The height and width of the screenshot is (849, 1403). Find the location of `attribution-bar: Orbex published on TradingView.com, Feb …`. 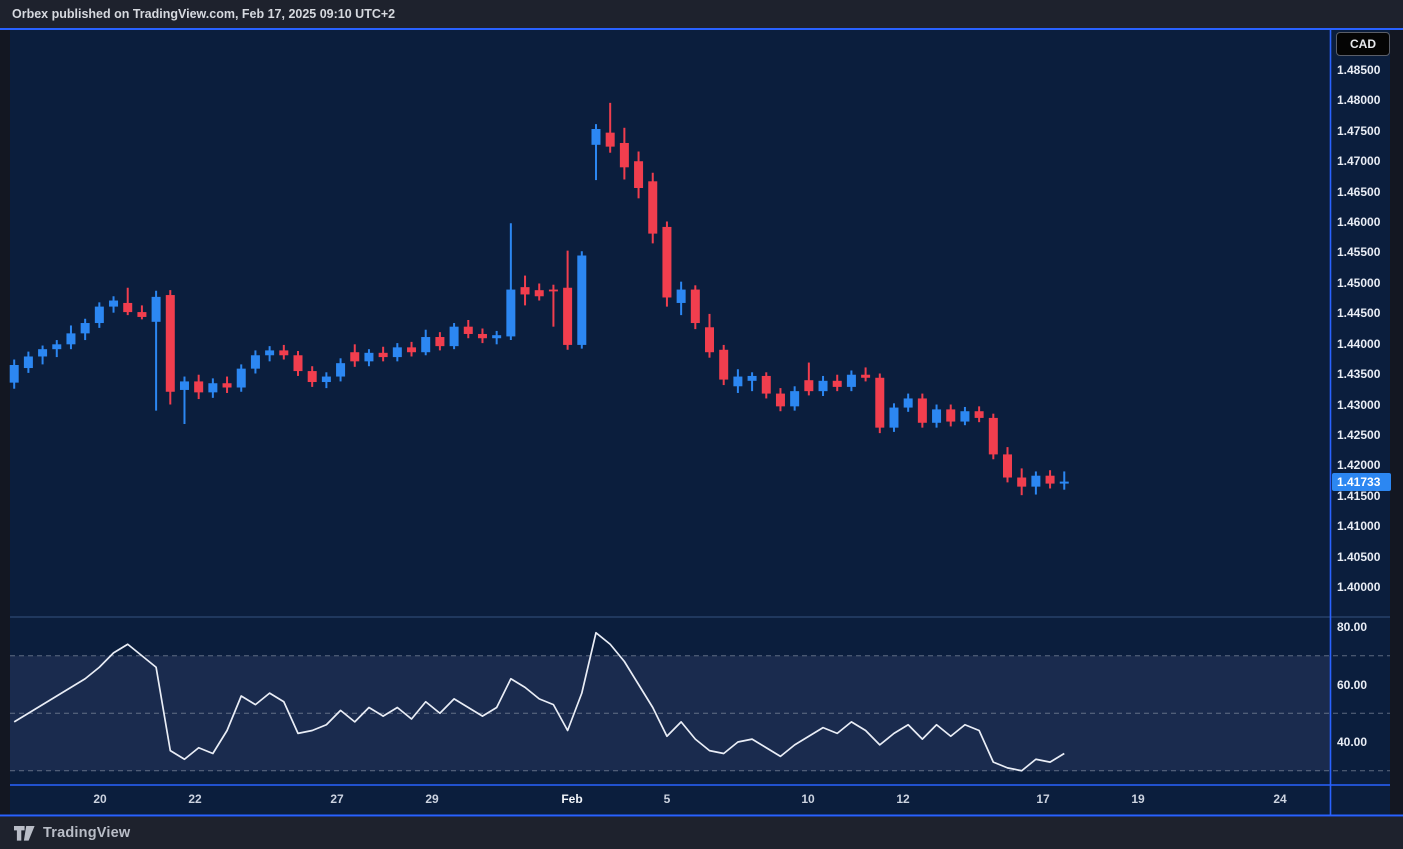

attribution-bar: Orbex published on TradingView.com, Feb … is located at coordinates (701, 14).